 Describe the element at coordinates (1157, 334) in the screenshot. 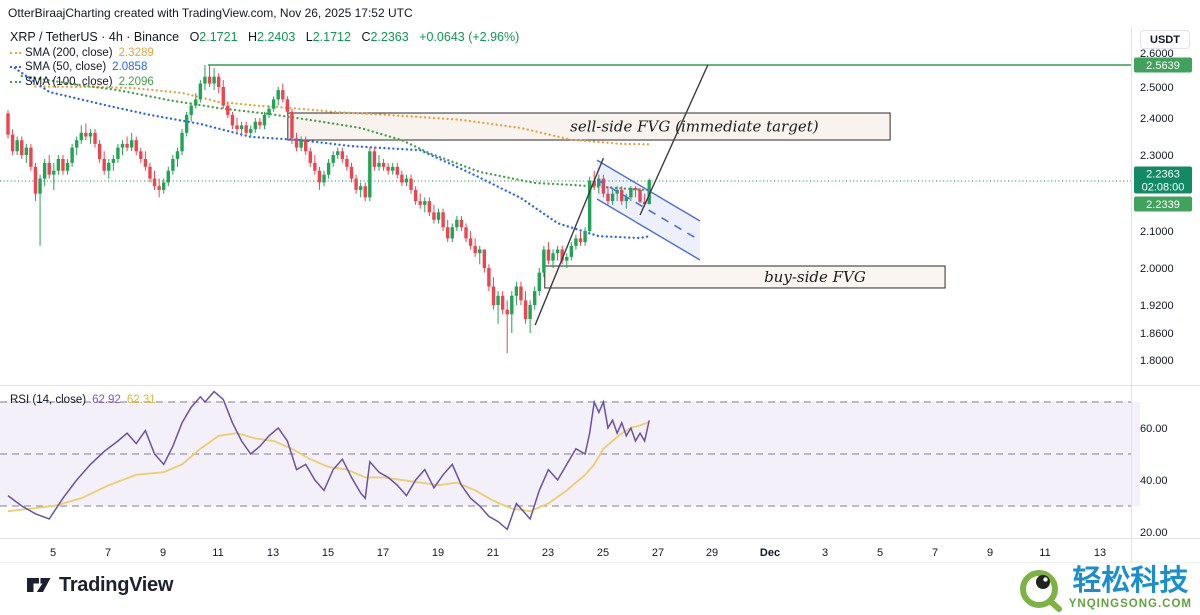

I see `svg-text: 1.8600` at that location.